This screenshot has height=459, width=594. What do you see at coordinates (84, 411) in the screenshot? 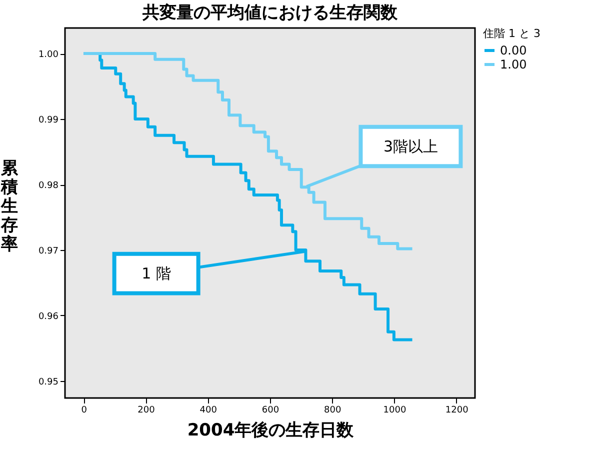
I see `x-tick-label: 0` at bounding box center [84, 411].